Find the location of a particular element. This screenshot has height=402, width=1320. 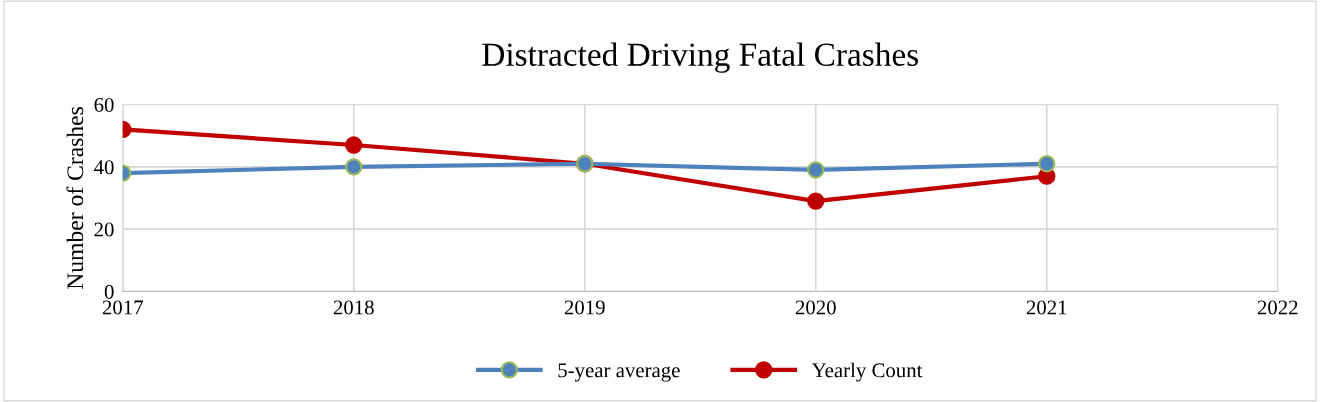

legend-label: 5-year average is located at coordinates (619, 372).